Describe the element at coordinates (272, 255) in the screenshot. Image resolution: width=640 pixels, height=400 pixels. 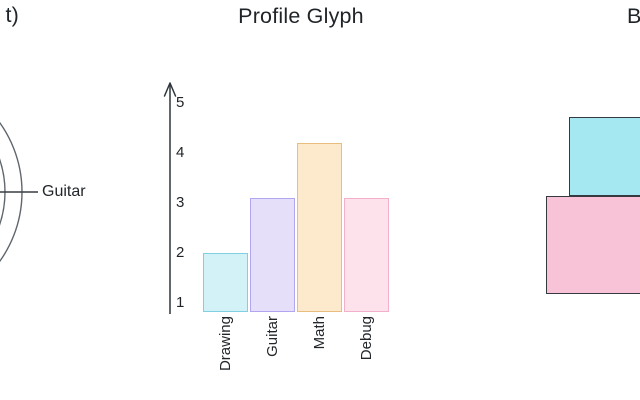
I see `bar-guitar` at that location.